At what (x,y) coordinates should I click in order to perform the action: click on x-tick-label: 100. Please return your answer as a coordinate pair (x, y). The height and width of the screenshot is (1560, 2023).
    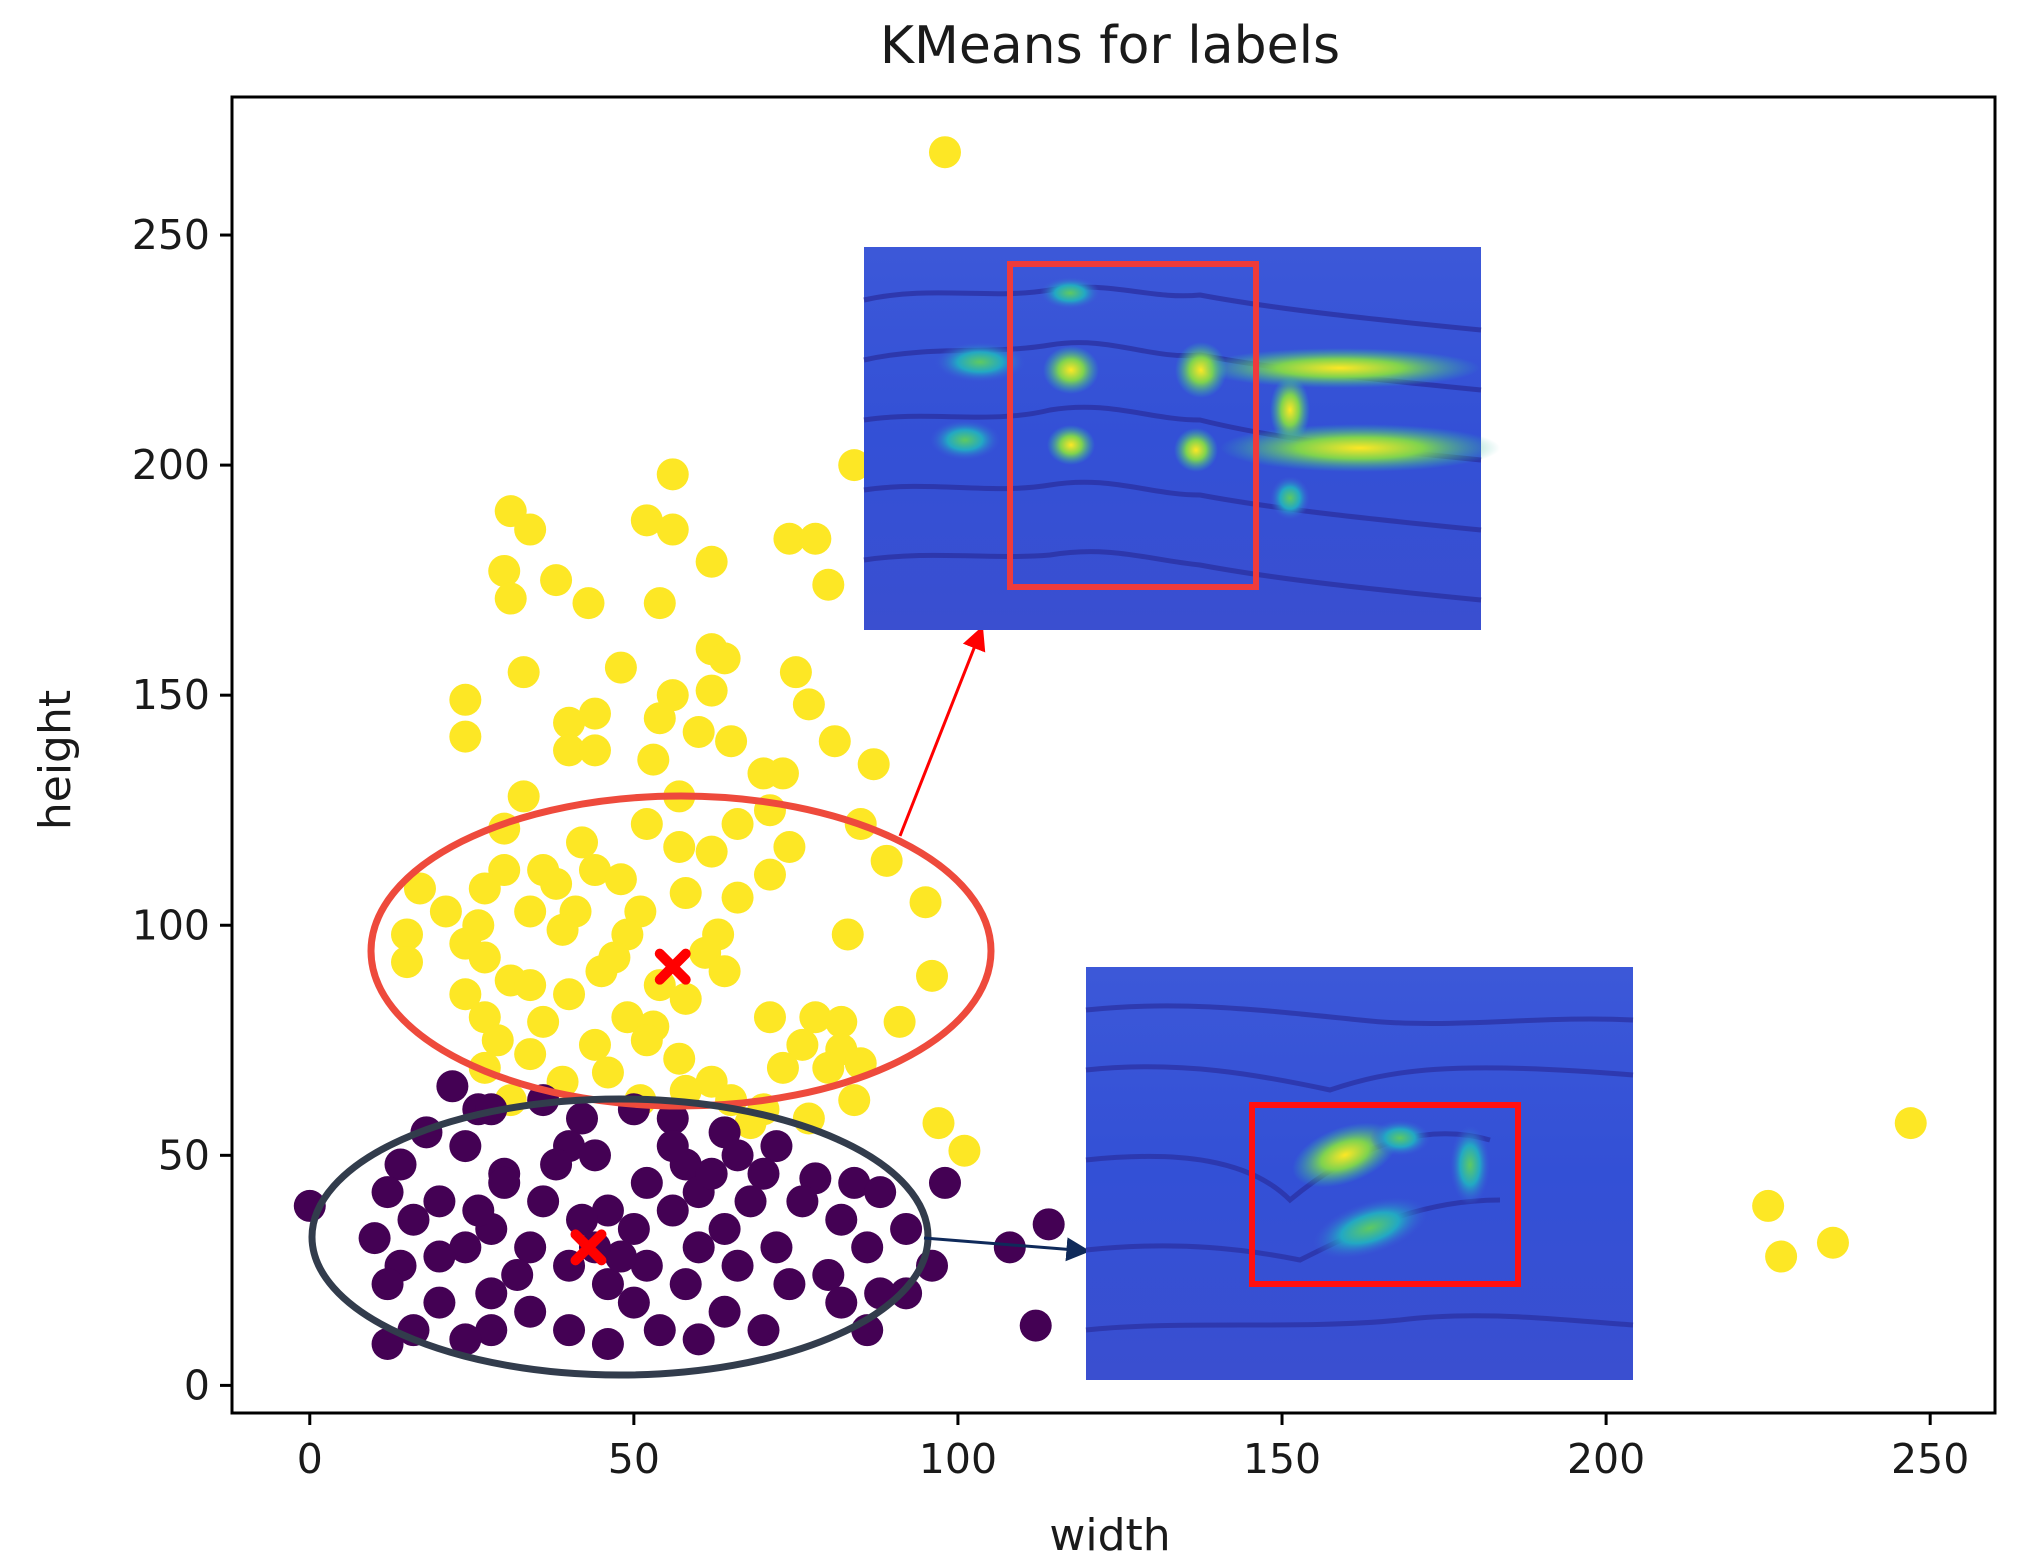
    Looking at the image, I should click on (958, 1459).